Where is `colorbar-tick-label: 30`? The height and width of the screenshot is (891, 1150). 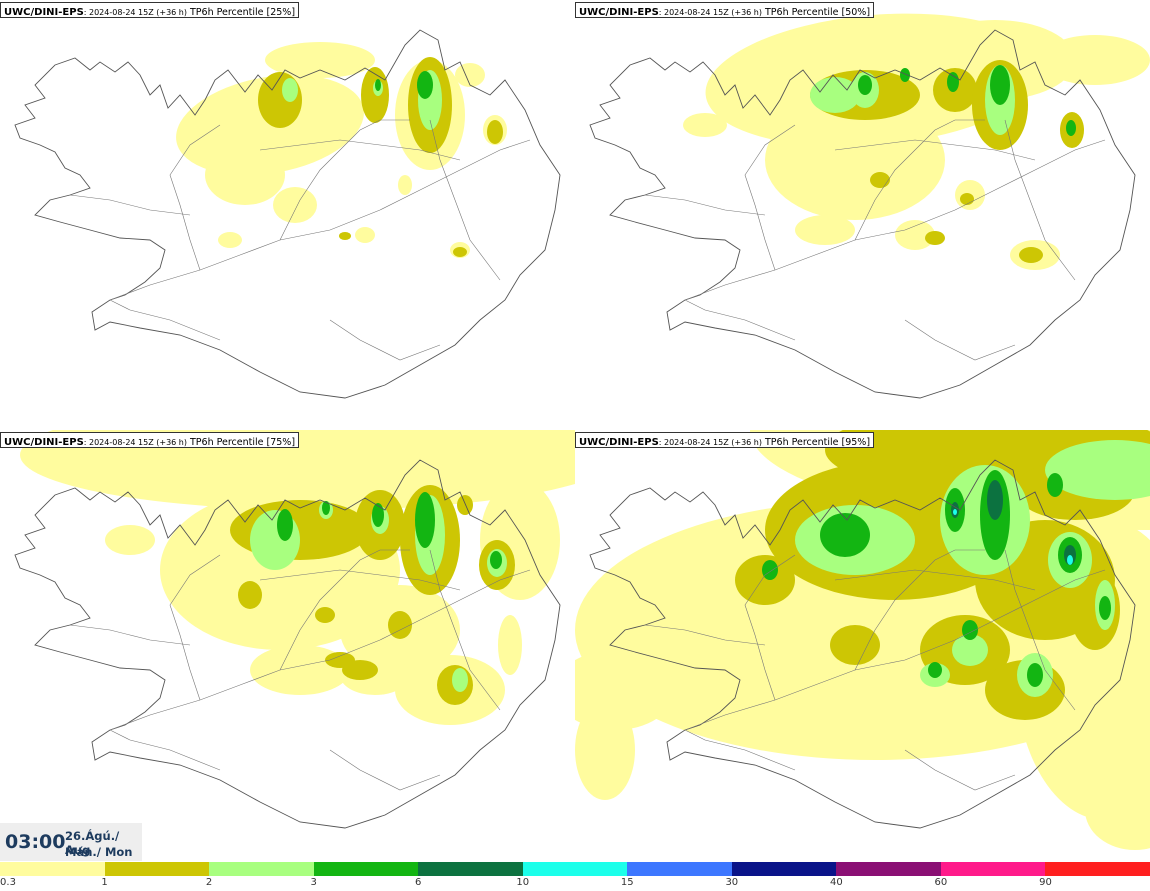
colorbar-tick-label: 30 is located at coordinates (732, 882).